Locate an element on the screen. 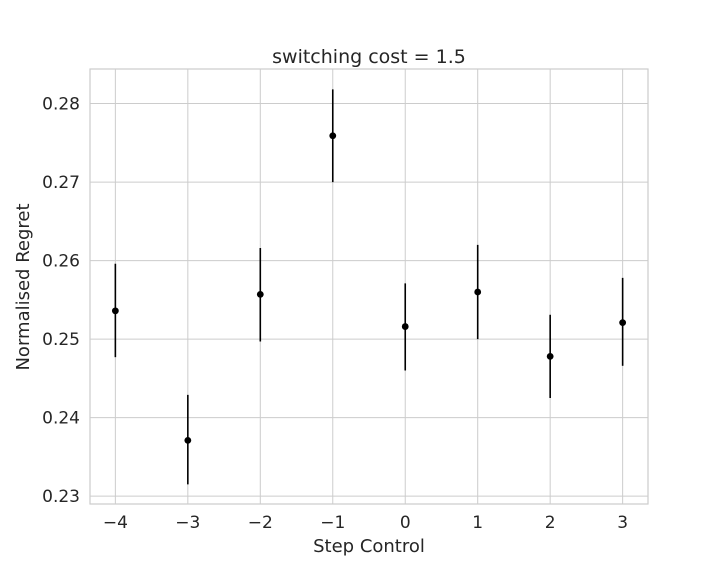 The height and width of the screenshot is (576, 720). x-tick-label: −1 is located at coordinates (332, 523).